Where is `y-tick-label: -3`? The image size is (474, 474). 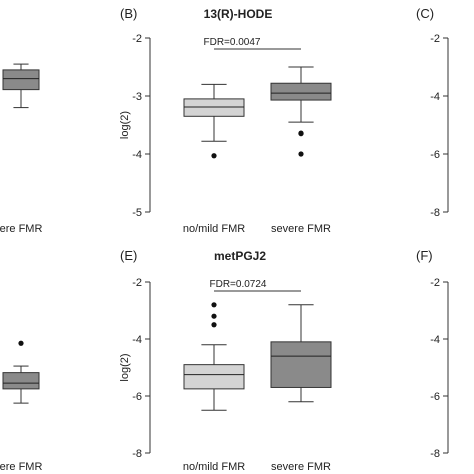 y-tick-label: -3 is located at coordinates (137, 97).